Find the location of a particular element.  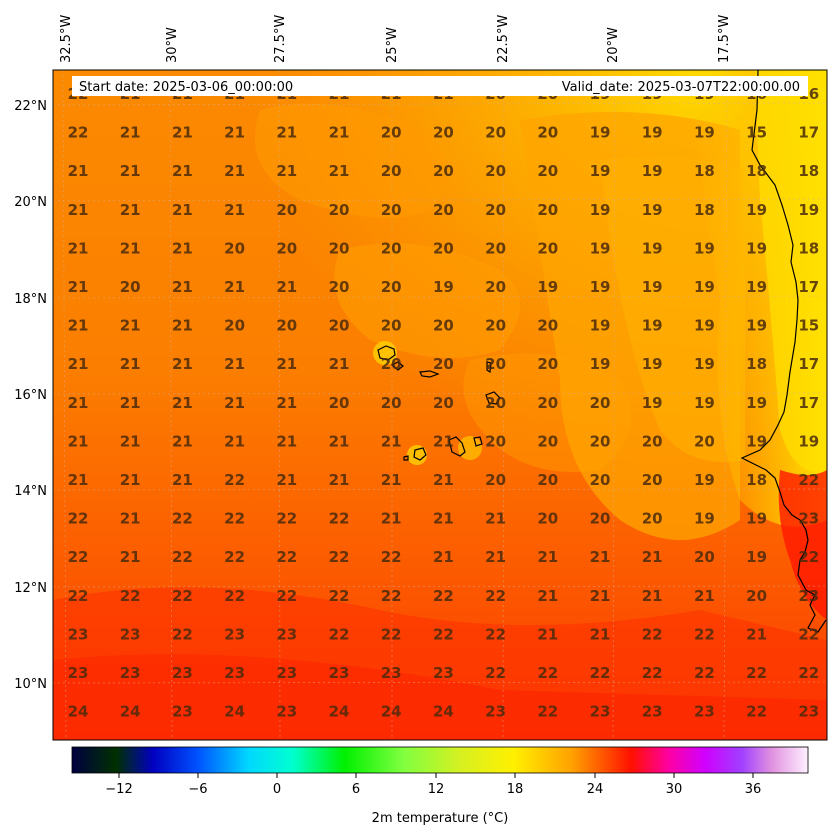

longitude-label: 20°W is located at coordinates (613, 45).